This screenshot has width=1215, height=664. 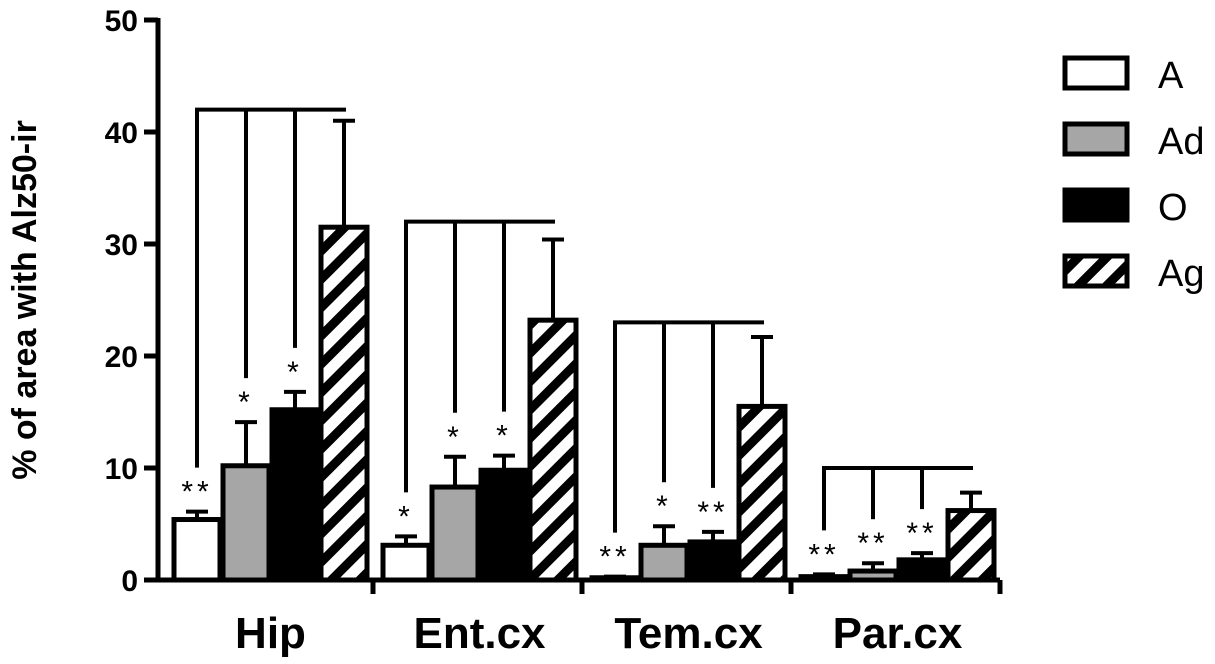 I want to click on legend: A Ad O Ag, so click(x=1133, y=175).